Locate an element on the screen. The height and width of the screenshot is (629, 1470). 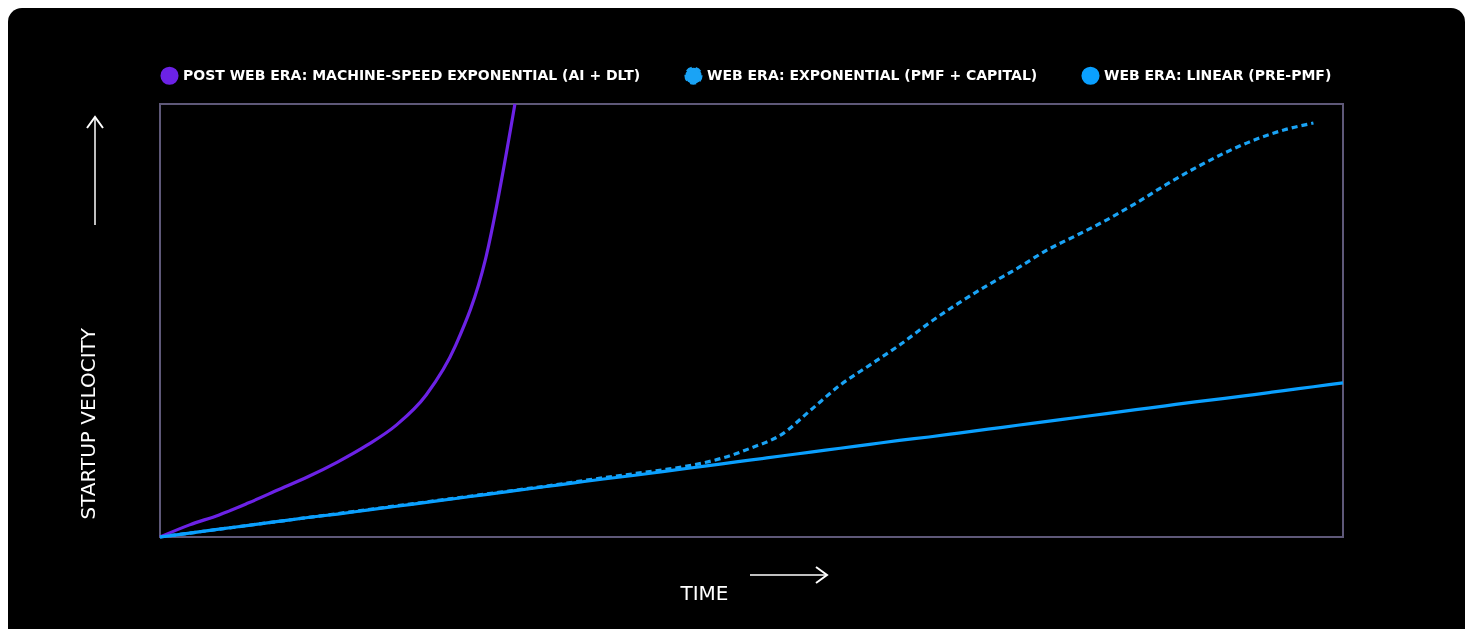
legend-label: WEB ERA: LINEAR (PRE-PMF) is located at coordinates (1218, 74).